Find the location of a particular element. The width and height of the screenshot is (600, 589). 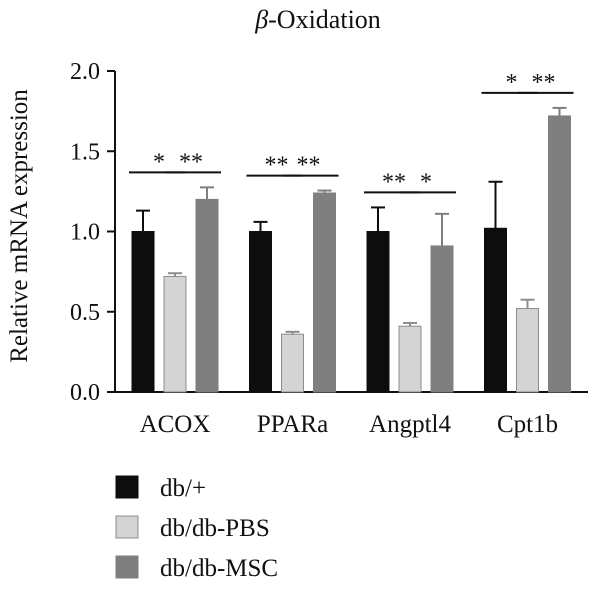

legend: db/+ db/db-PBS db/db-MSC is located at coordinates (196, 528).